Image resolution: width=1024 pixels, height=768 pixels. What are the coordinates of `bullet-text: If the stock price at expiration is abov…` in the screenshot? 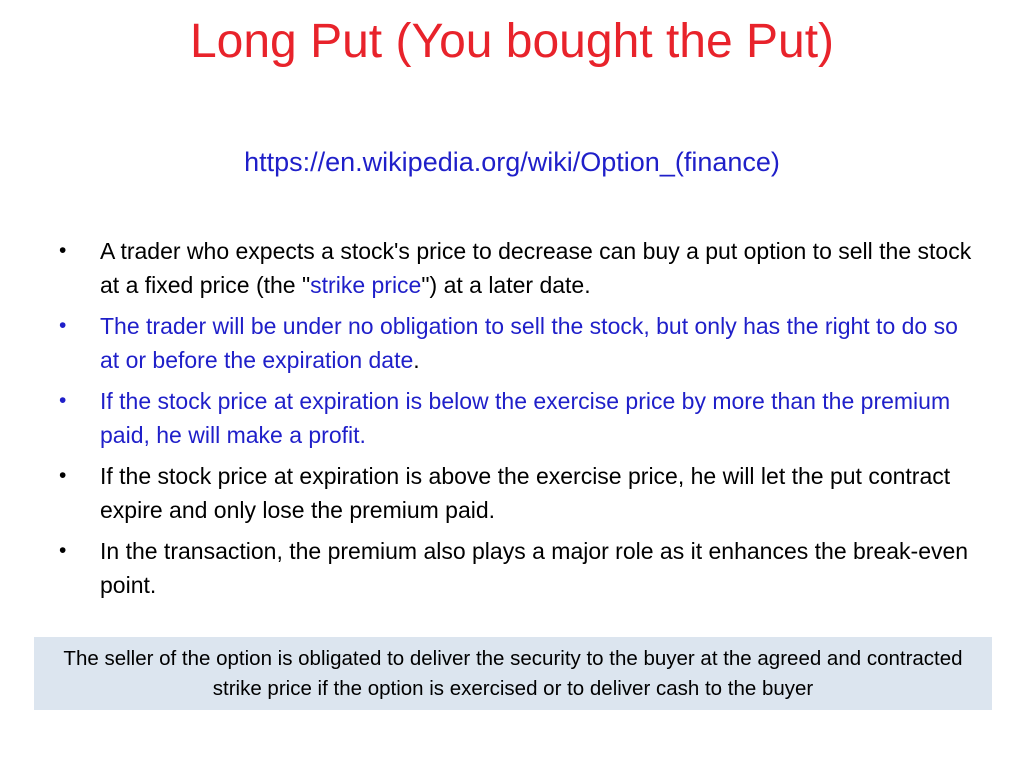 It's located at (525, 493).